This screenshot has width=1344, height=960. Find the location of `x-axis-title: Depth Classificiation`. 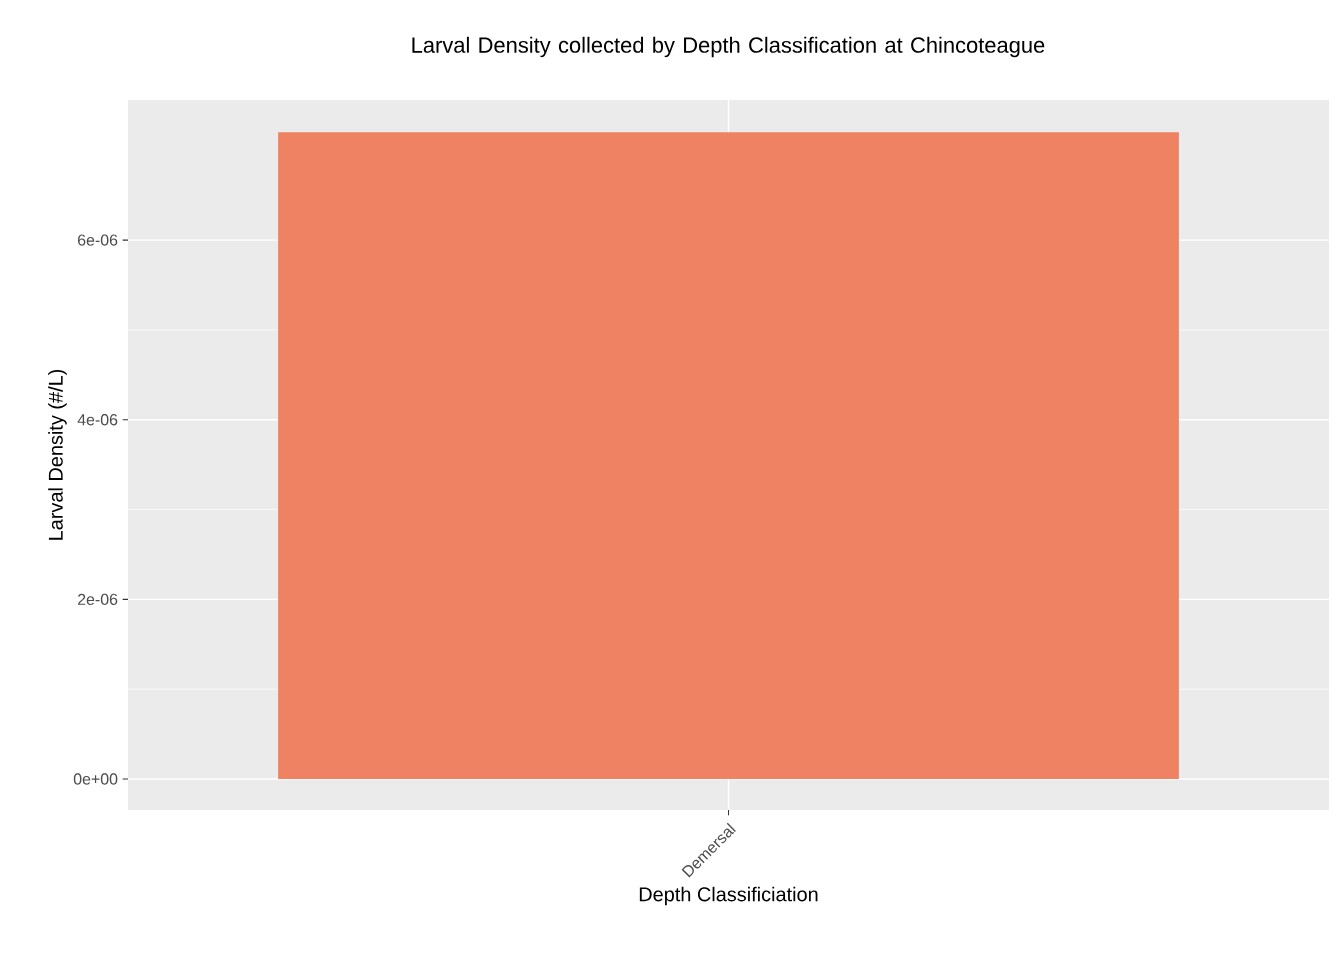

x-axis-title: Depth Classificiation is located at coordinates (728, 896).